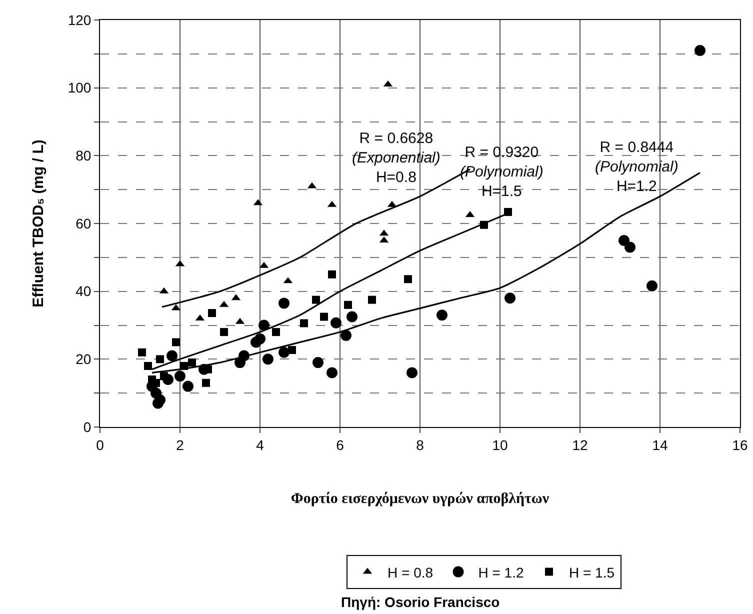 Image resolution: width=753 pixels, height=614 pixels. I want to click on y-tick-label: 0, so click(87, 426).